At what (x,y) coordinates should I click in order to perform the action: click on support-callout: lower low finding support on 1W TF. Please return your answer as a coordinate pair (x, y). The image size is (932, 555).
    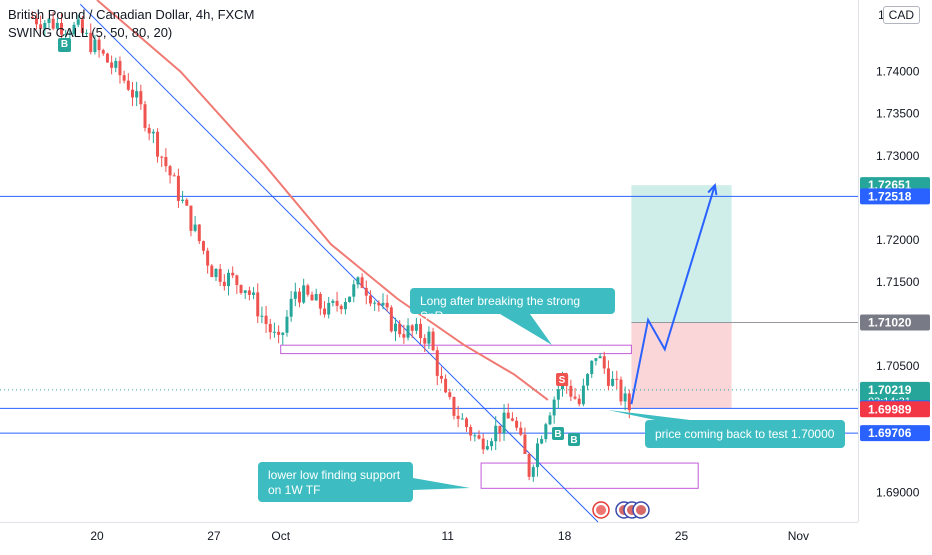
    Looking at the image, I should click on (335, 482).